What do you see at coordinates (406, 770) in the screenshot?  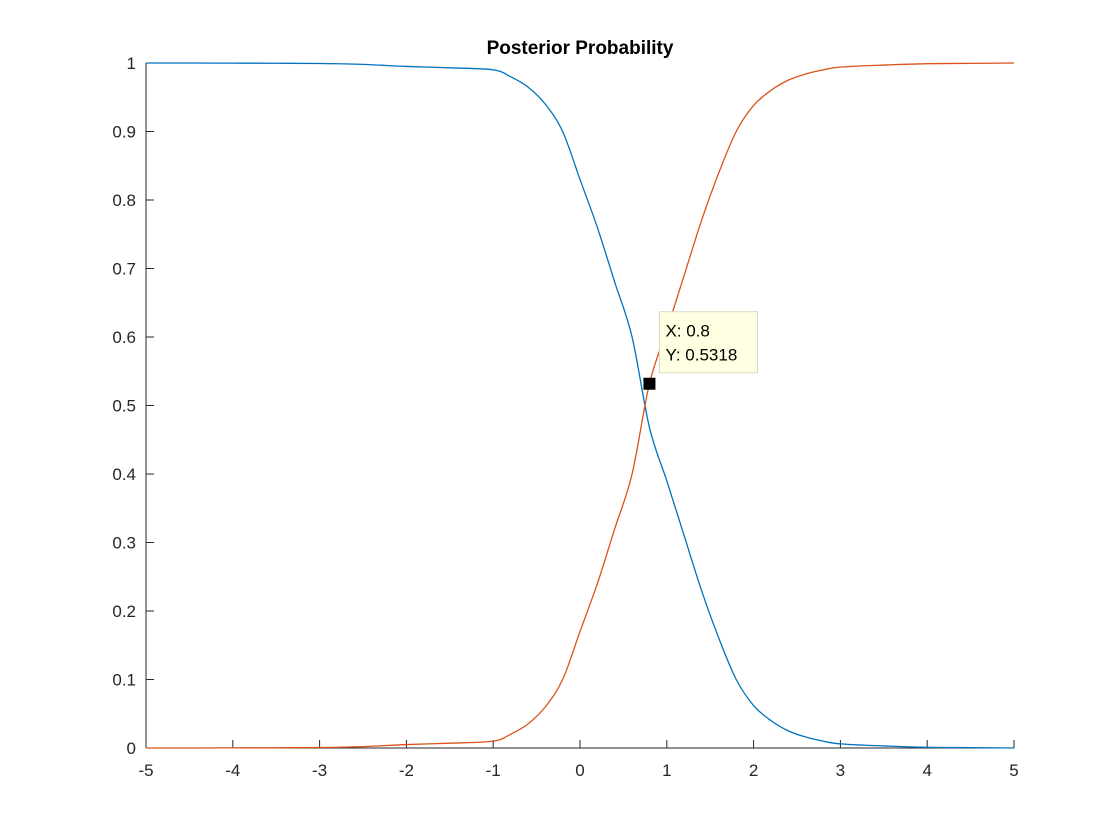 I see `x-tick-label: -2` at bounding box center [406, 770].